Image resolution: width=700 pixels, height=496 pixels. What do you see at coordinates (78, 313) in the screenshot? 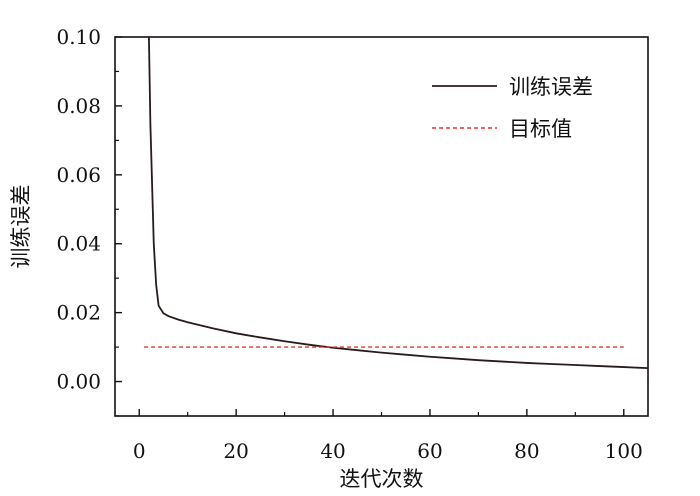
I see `y-tick-label: 0.02` at bounding box center [78, 313].